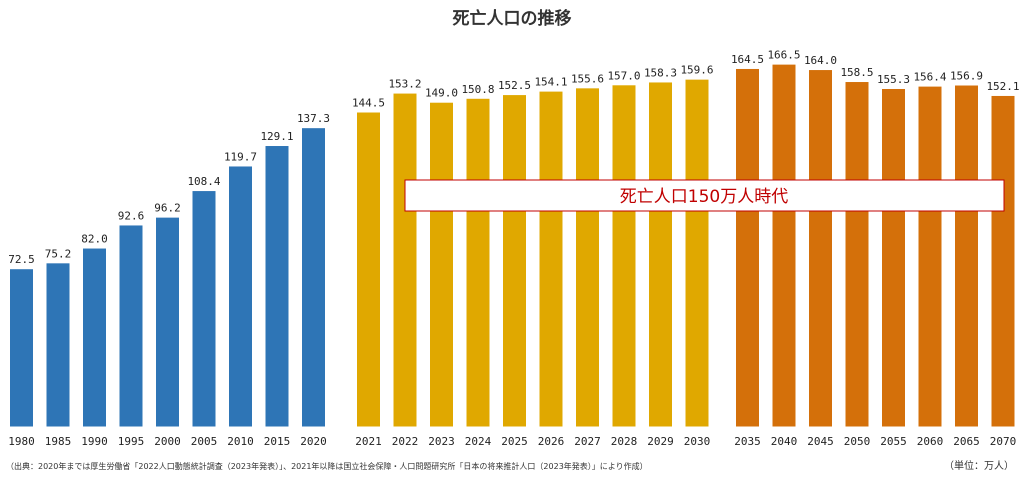 Image resolution: width=1024 pixels, height=477 pixels. Describe the element at coordinates (624, 256) in the screenshot. I see `bar-2028` at that location.